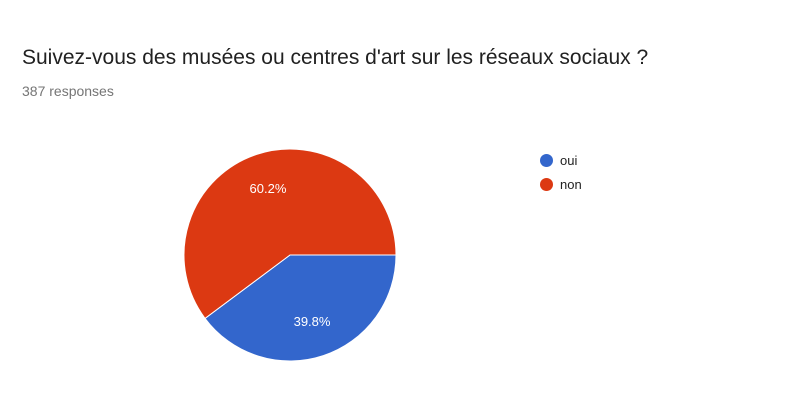 This screenshot has width=800, height=404. Describe the element at coordinates (68, 91) in the screenshot. I see `response-count: 387 responses` at that location.